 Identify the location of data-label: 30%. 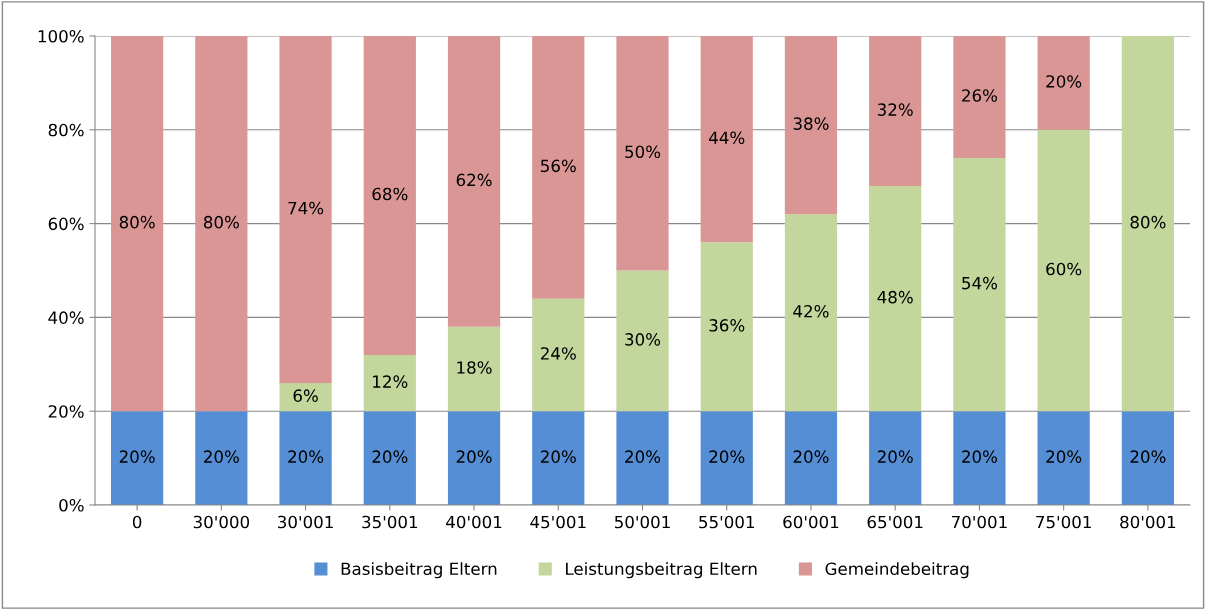
(643, 339).